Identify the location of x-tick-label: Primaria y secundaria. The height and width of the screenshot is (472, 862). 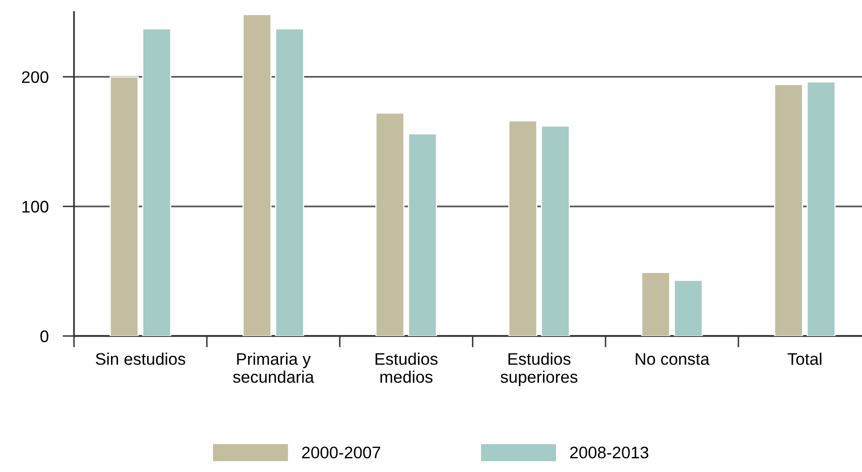
(273, 367).